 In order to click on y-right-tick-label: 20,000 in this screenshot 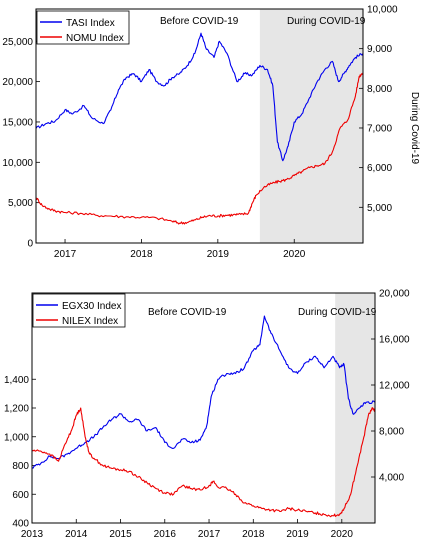, I will do `click(394, 294)`.